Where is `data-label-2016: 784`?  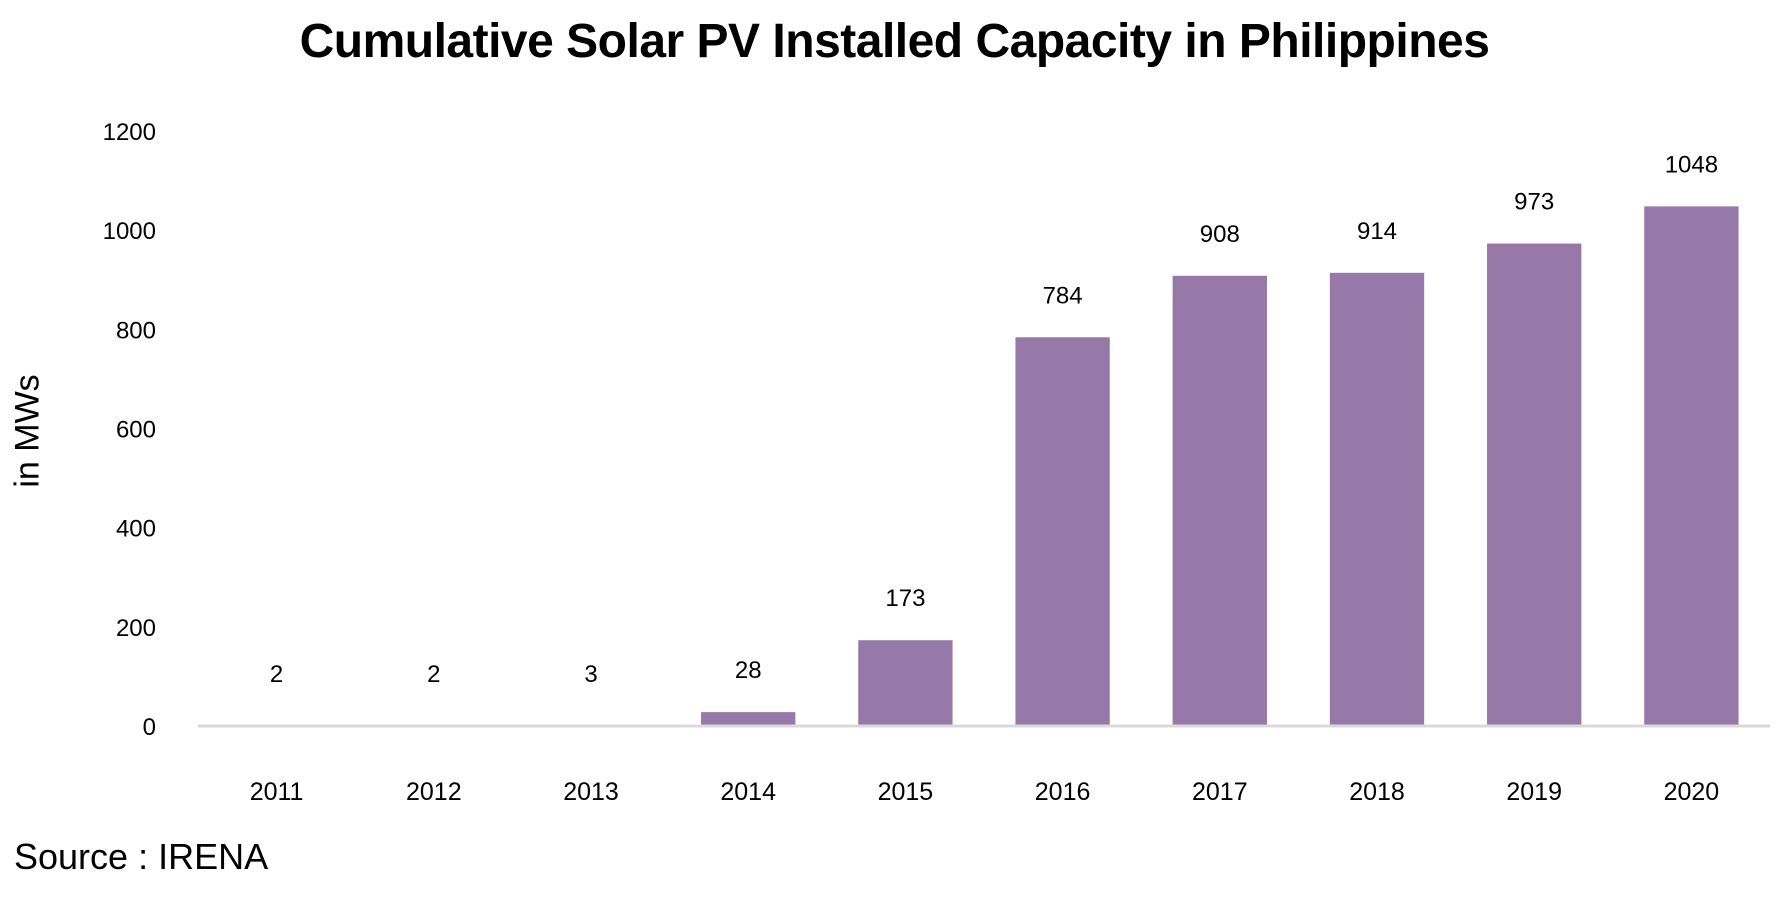
data-label-2016: 784 is located at coordinates (1063, 295).